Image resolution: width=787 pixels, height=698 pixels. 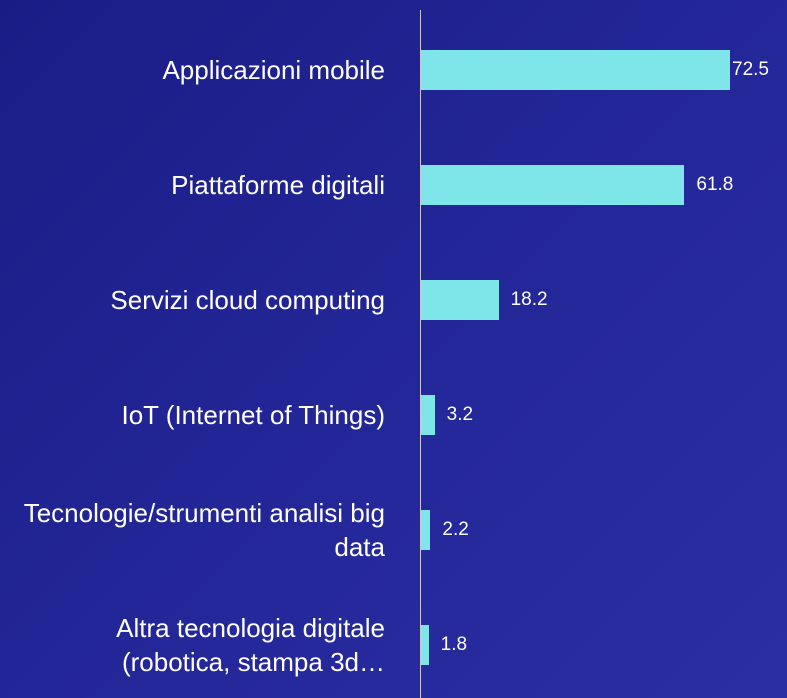 What do you see at coordinates (750, 69) in the screenshot?
I see `value-label: 72.5` at bounding box center [750, 69].